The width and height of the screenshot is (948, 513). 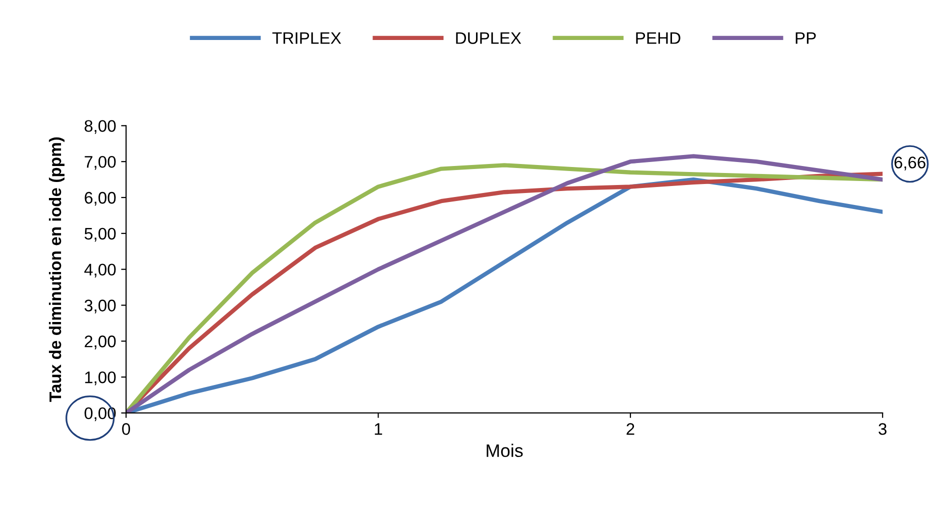 I want to click on legend-label: DUPLEX, so click(x=489, y=38).